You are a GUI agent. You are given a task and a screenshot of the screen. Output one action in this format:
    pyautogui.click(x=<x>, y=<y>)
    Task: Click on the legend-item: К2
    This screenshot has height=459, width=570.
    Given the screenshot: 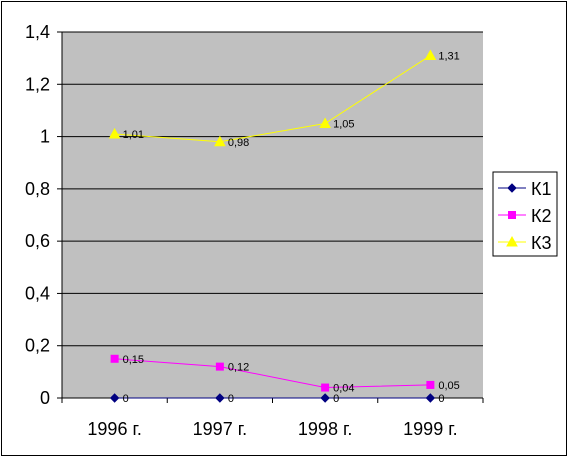 What is the action you would take?
    pyautogui.click(x=525, y=216)
    